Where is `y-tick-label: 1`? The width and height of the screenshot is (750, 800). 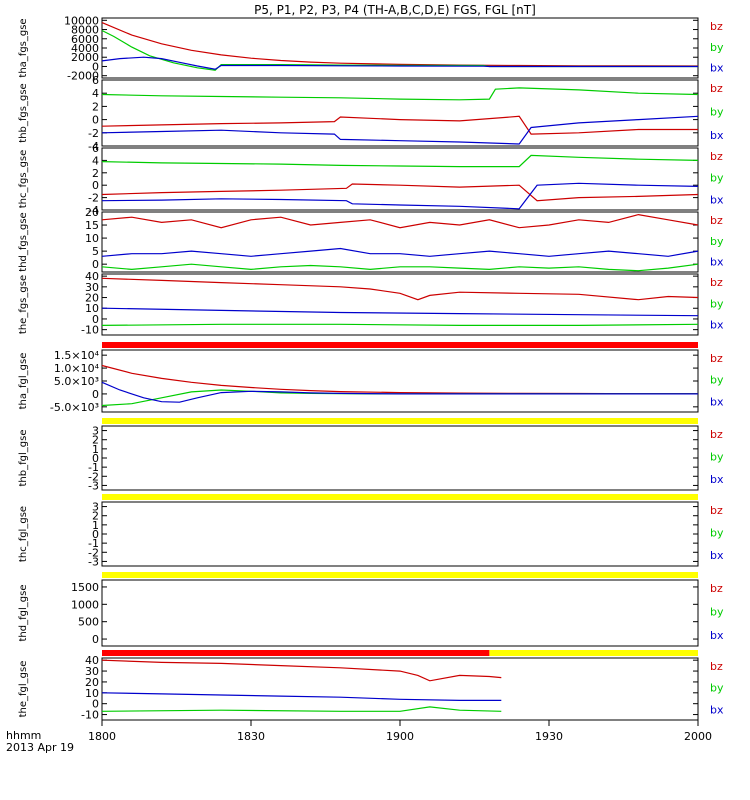
y-tick-label: 1 is located at coordinates (95, 449).